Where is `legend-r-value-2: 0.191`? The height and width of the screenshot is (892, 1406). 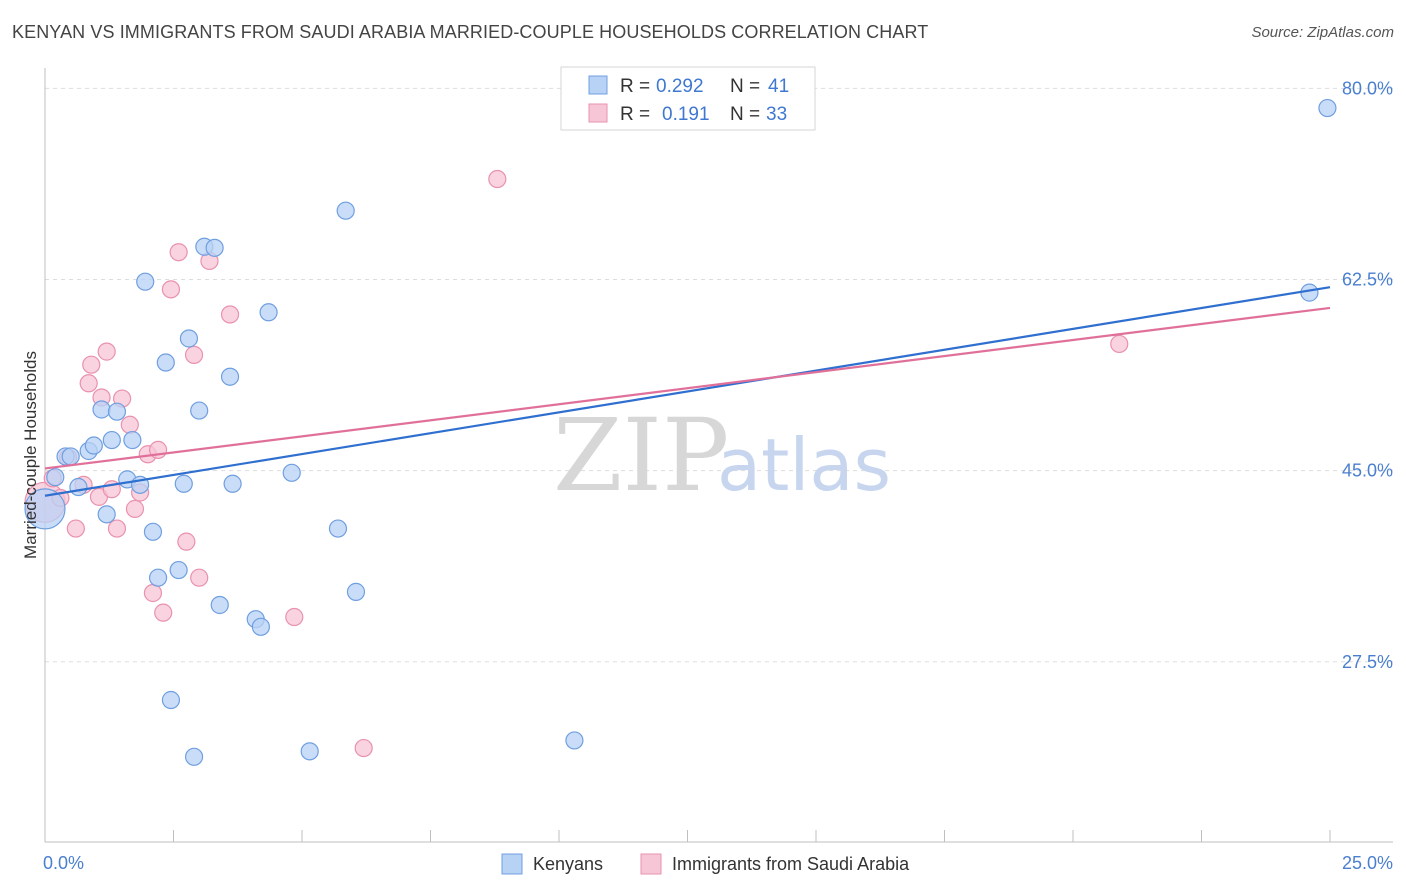 legend-r-value-2: 0.191 is located at coordinates (686, 114).